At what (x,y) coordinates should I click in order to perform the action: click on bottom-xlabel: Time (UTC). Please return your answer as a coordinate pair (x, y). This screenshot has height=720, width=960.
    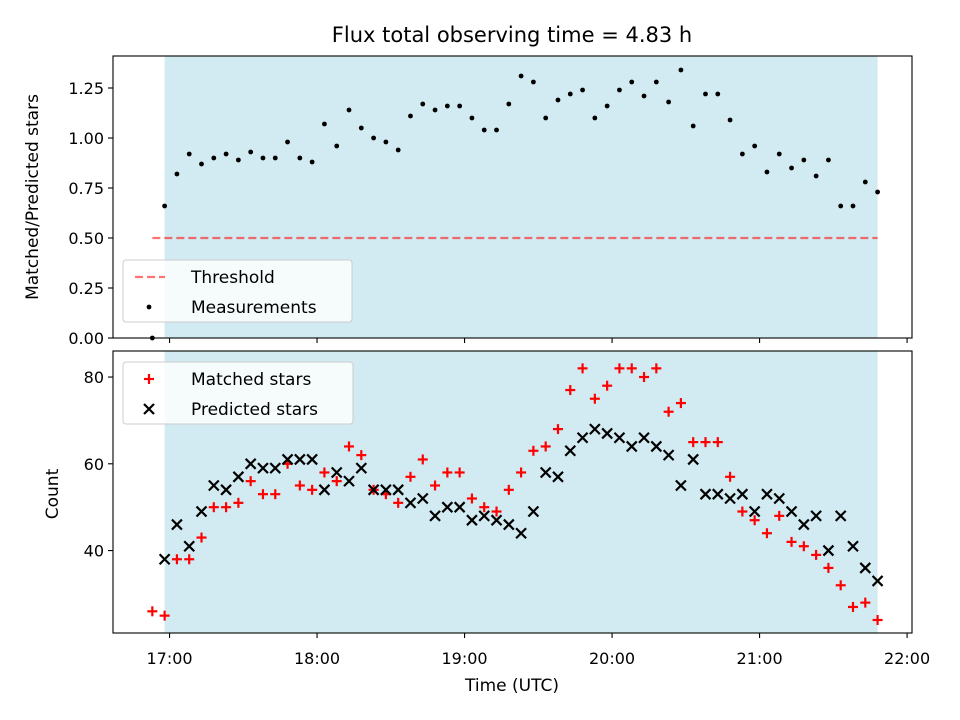
    Looking at the image, I should click on (511, 686).